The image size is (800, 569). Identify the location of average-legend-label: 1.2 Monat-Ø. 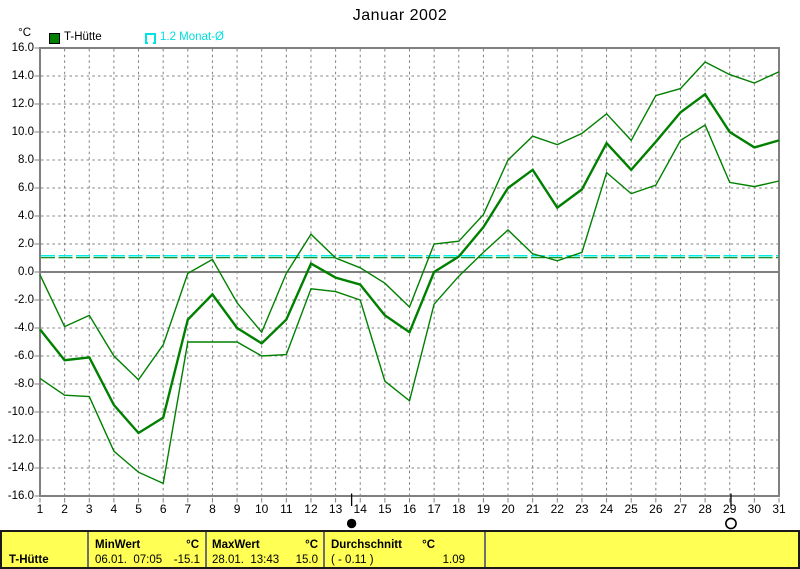
(192, 37).